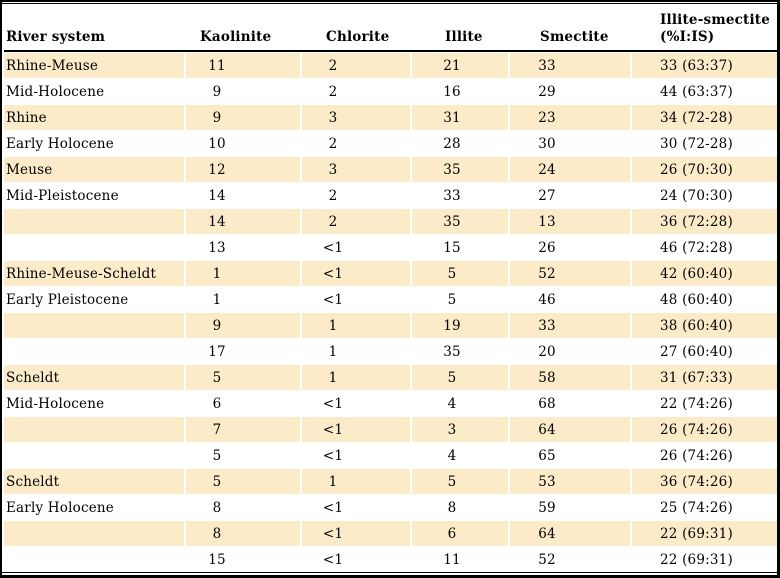  What do you see at coordinates (452, 169) in the screenshot?
I see `numeric-value: 35` at bounding box center [452, 169].